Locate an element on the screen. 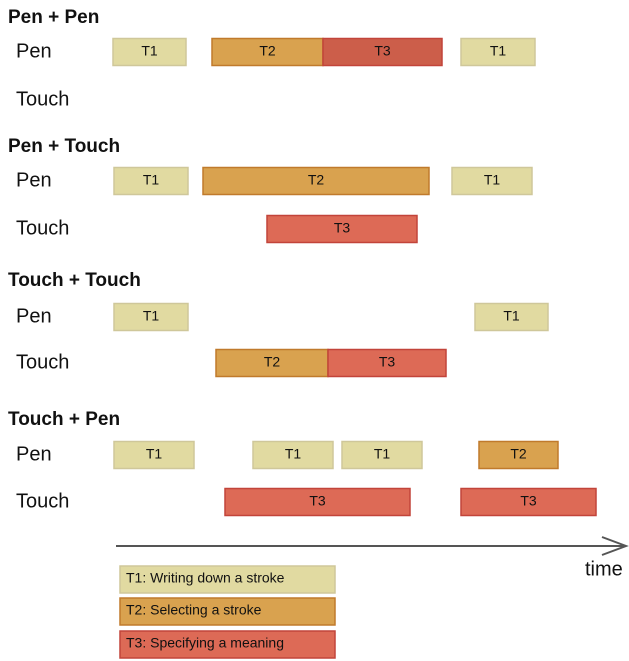  legend-label: T2: Selecting a stroke is located at coordinates (194, 610).